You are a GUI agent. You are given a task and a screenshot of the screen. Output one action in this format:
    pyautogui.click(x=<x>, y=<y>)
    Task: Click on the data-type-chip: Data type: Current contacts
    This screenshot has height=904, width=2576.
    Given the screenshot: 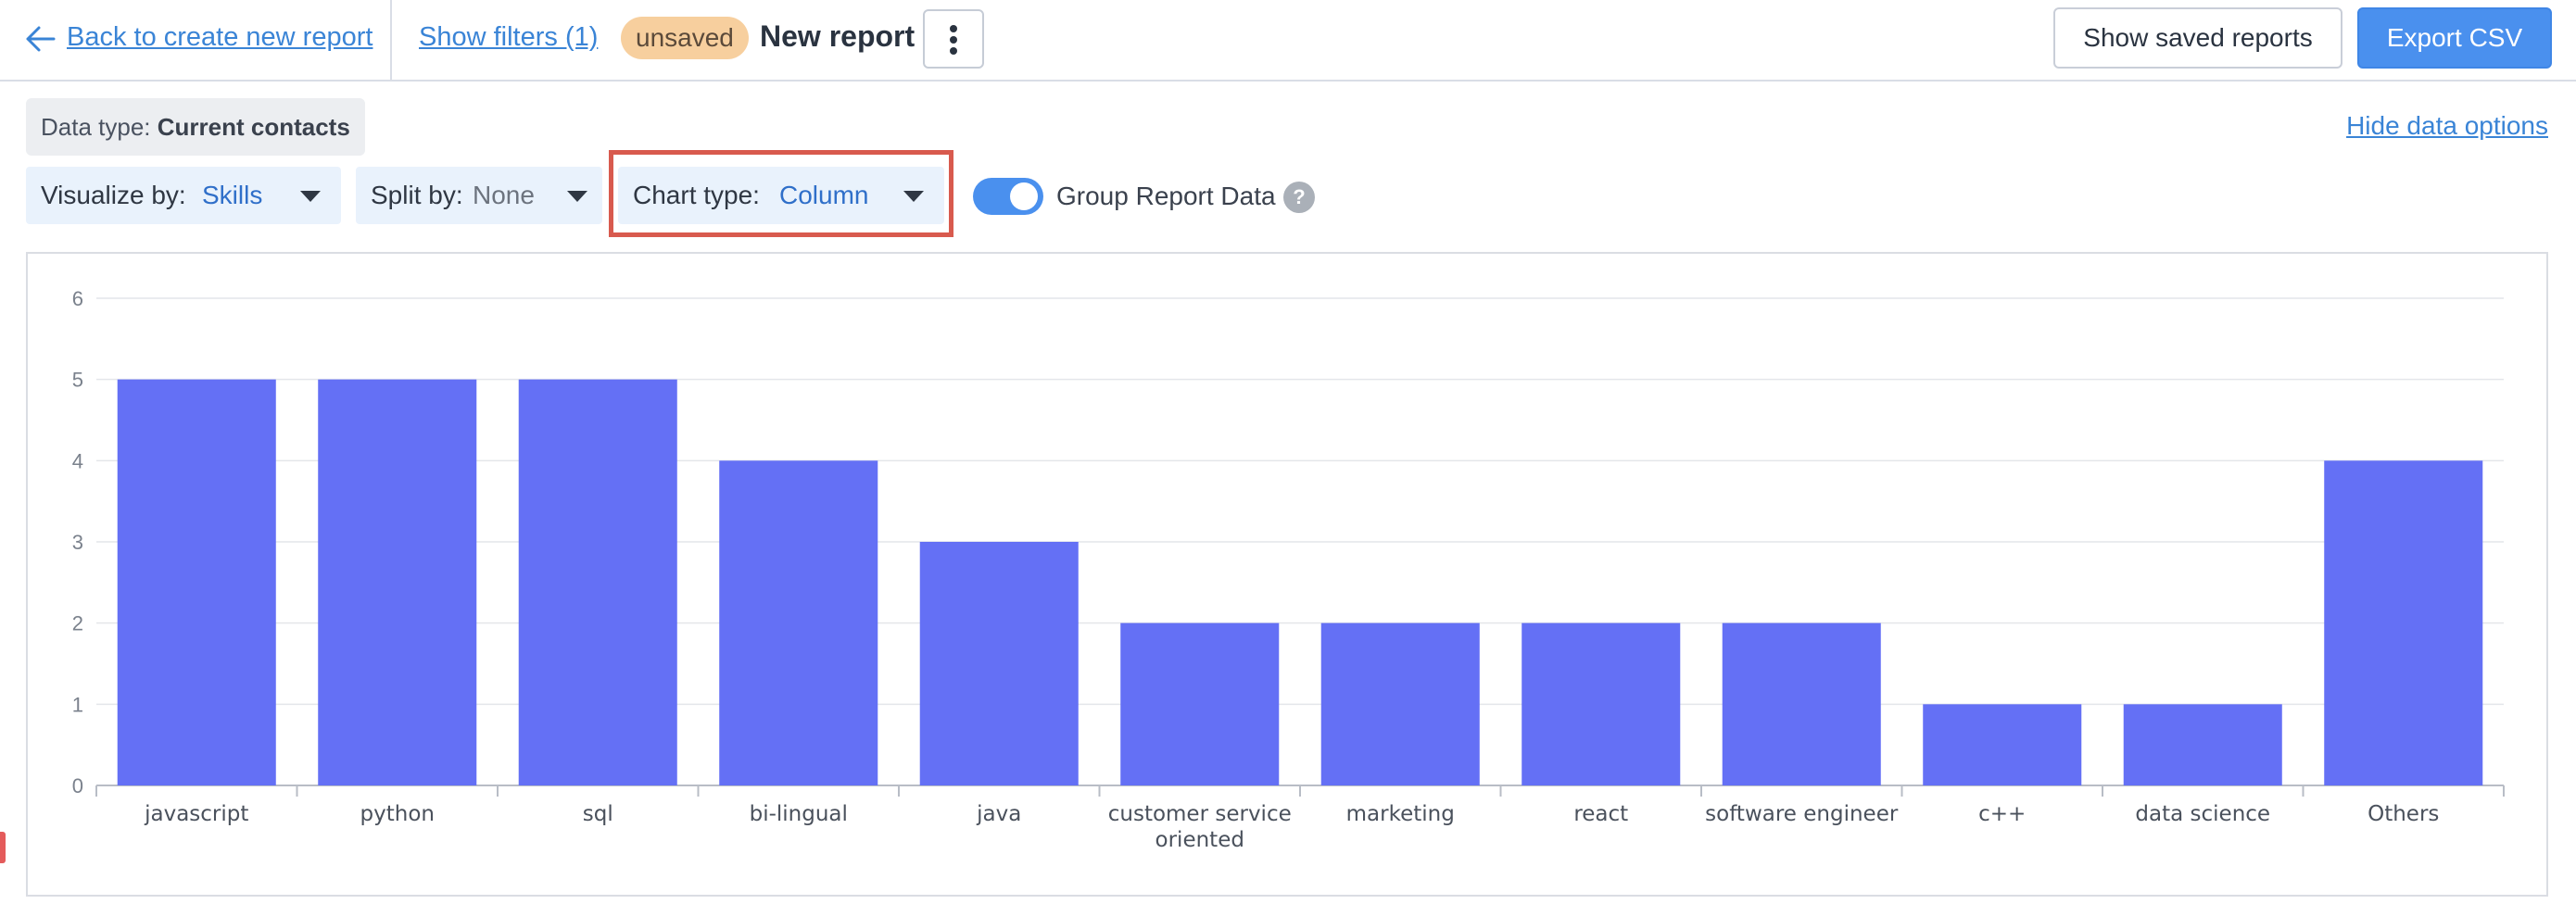 What is the action you would take?
    pyautogui.click(x=195, y=127)
    